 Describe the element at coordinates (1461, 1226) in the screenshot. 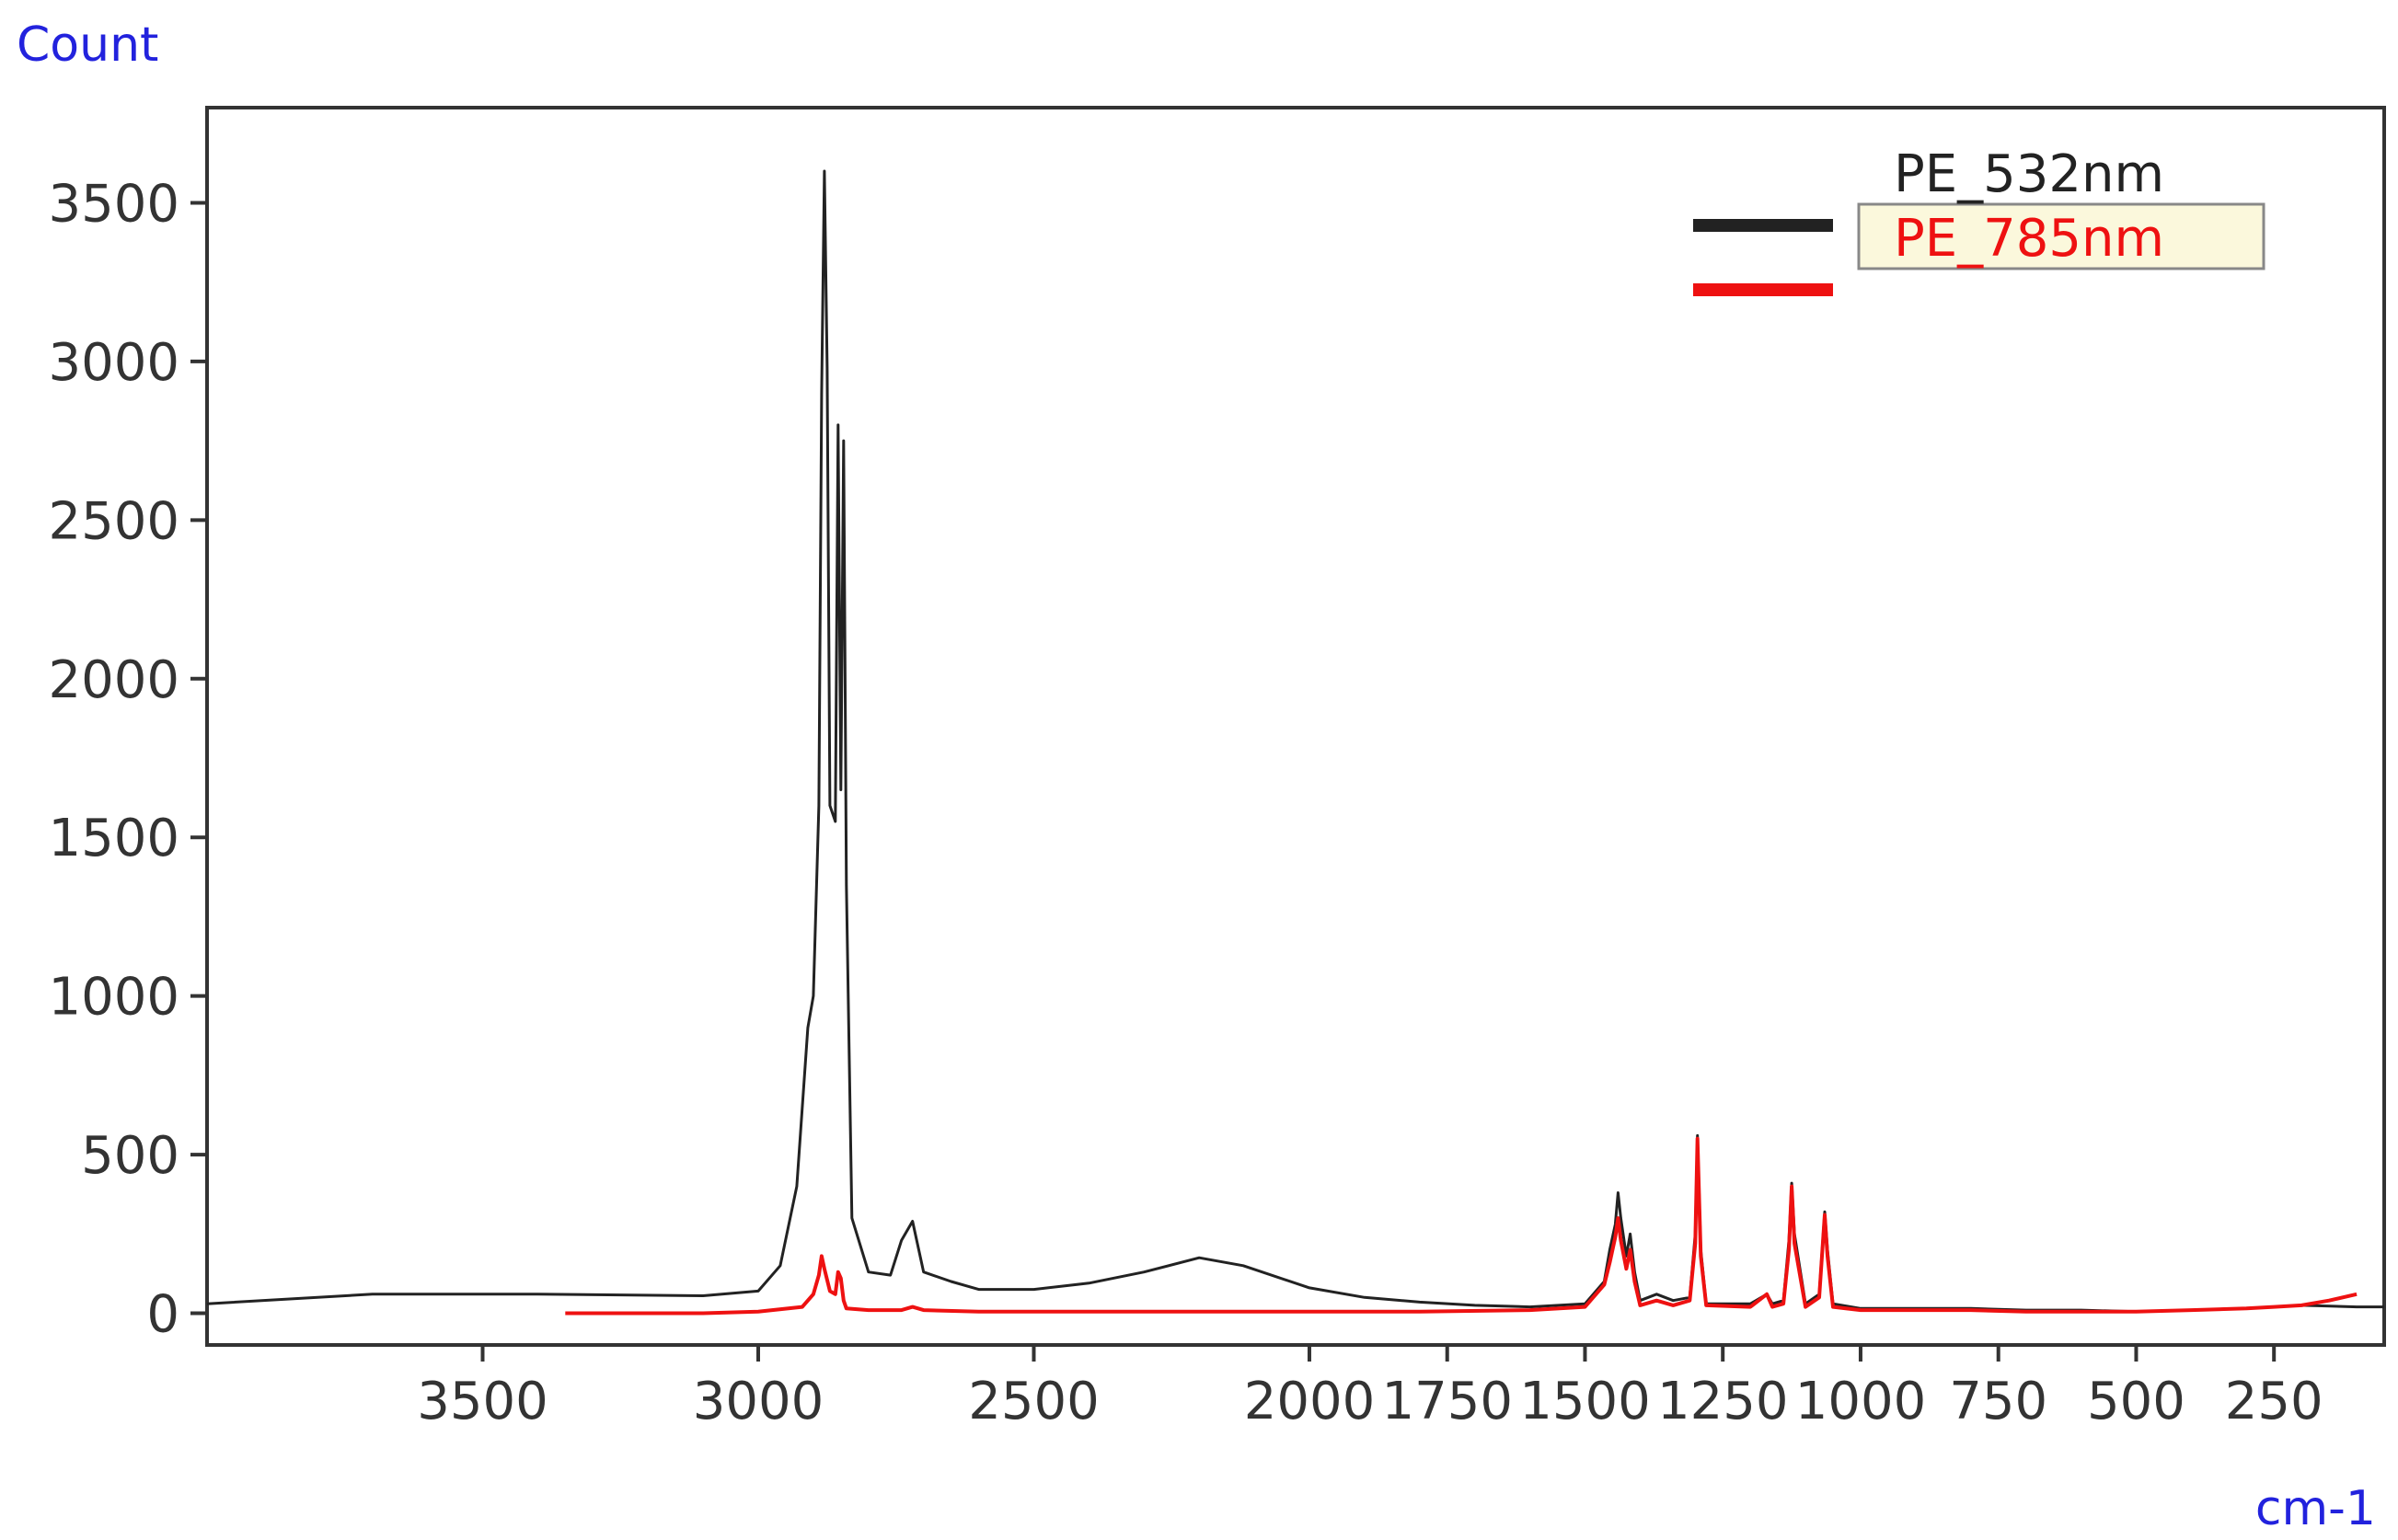

I see `series-line-pe-785nm` at that location.